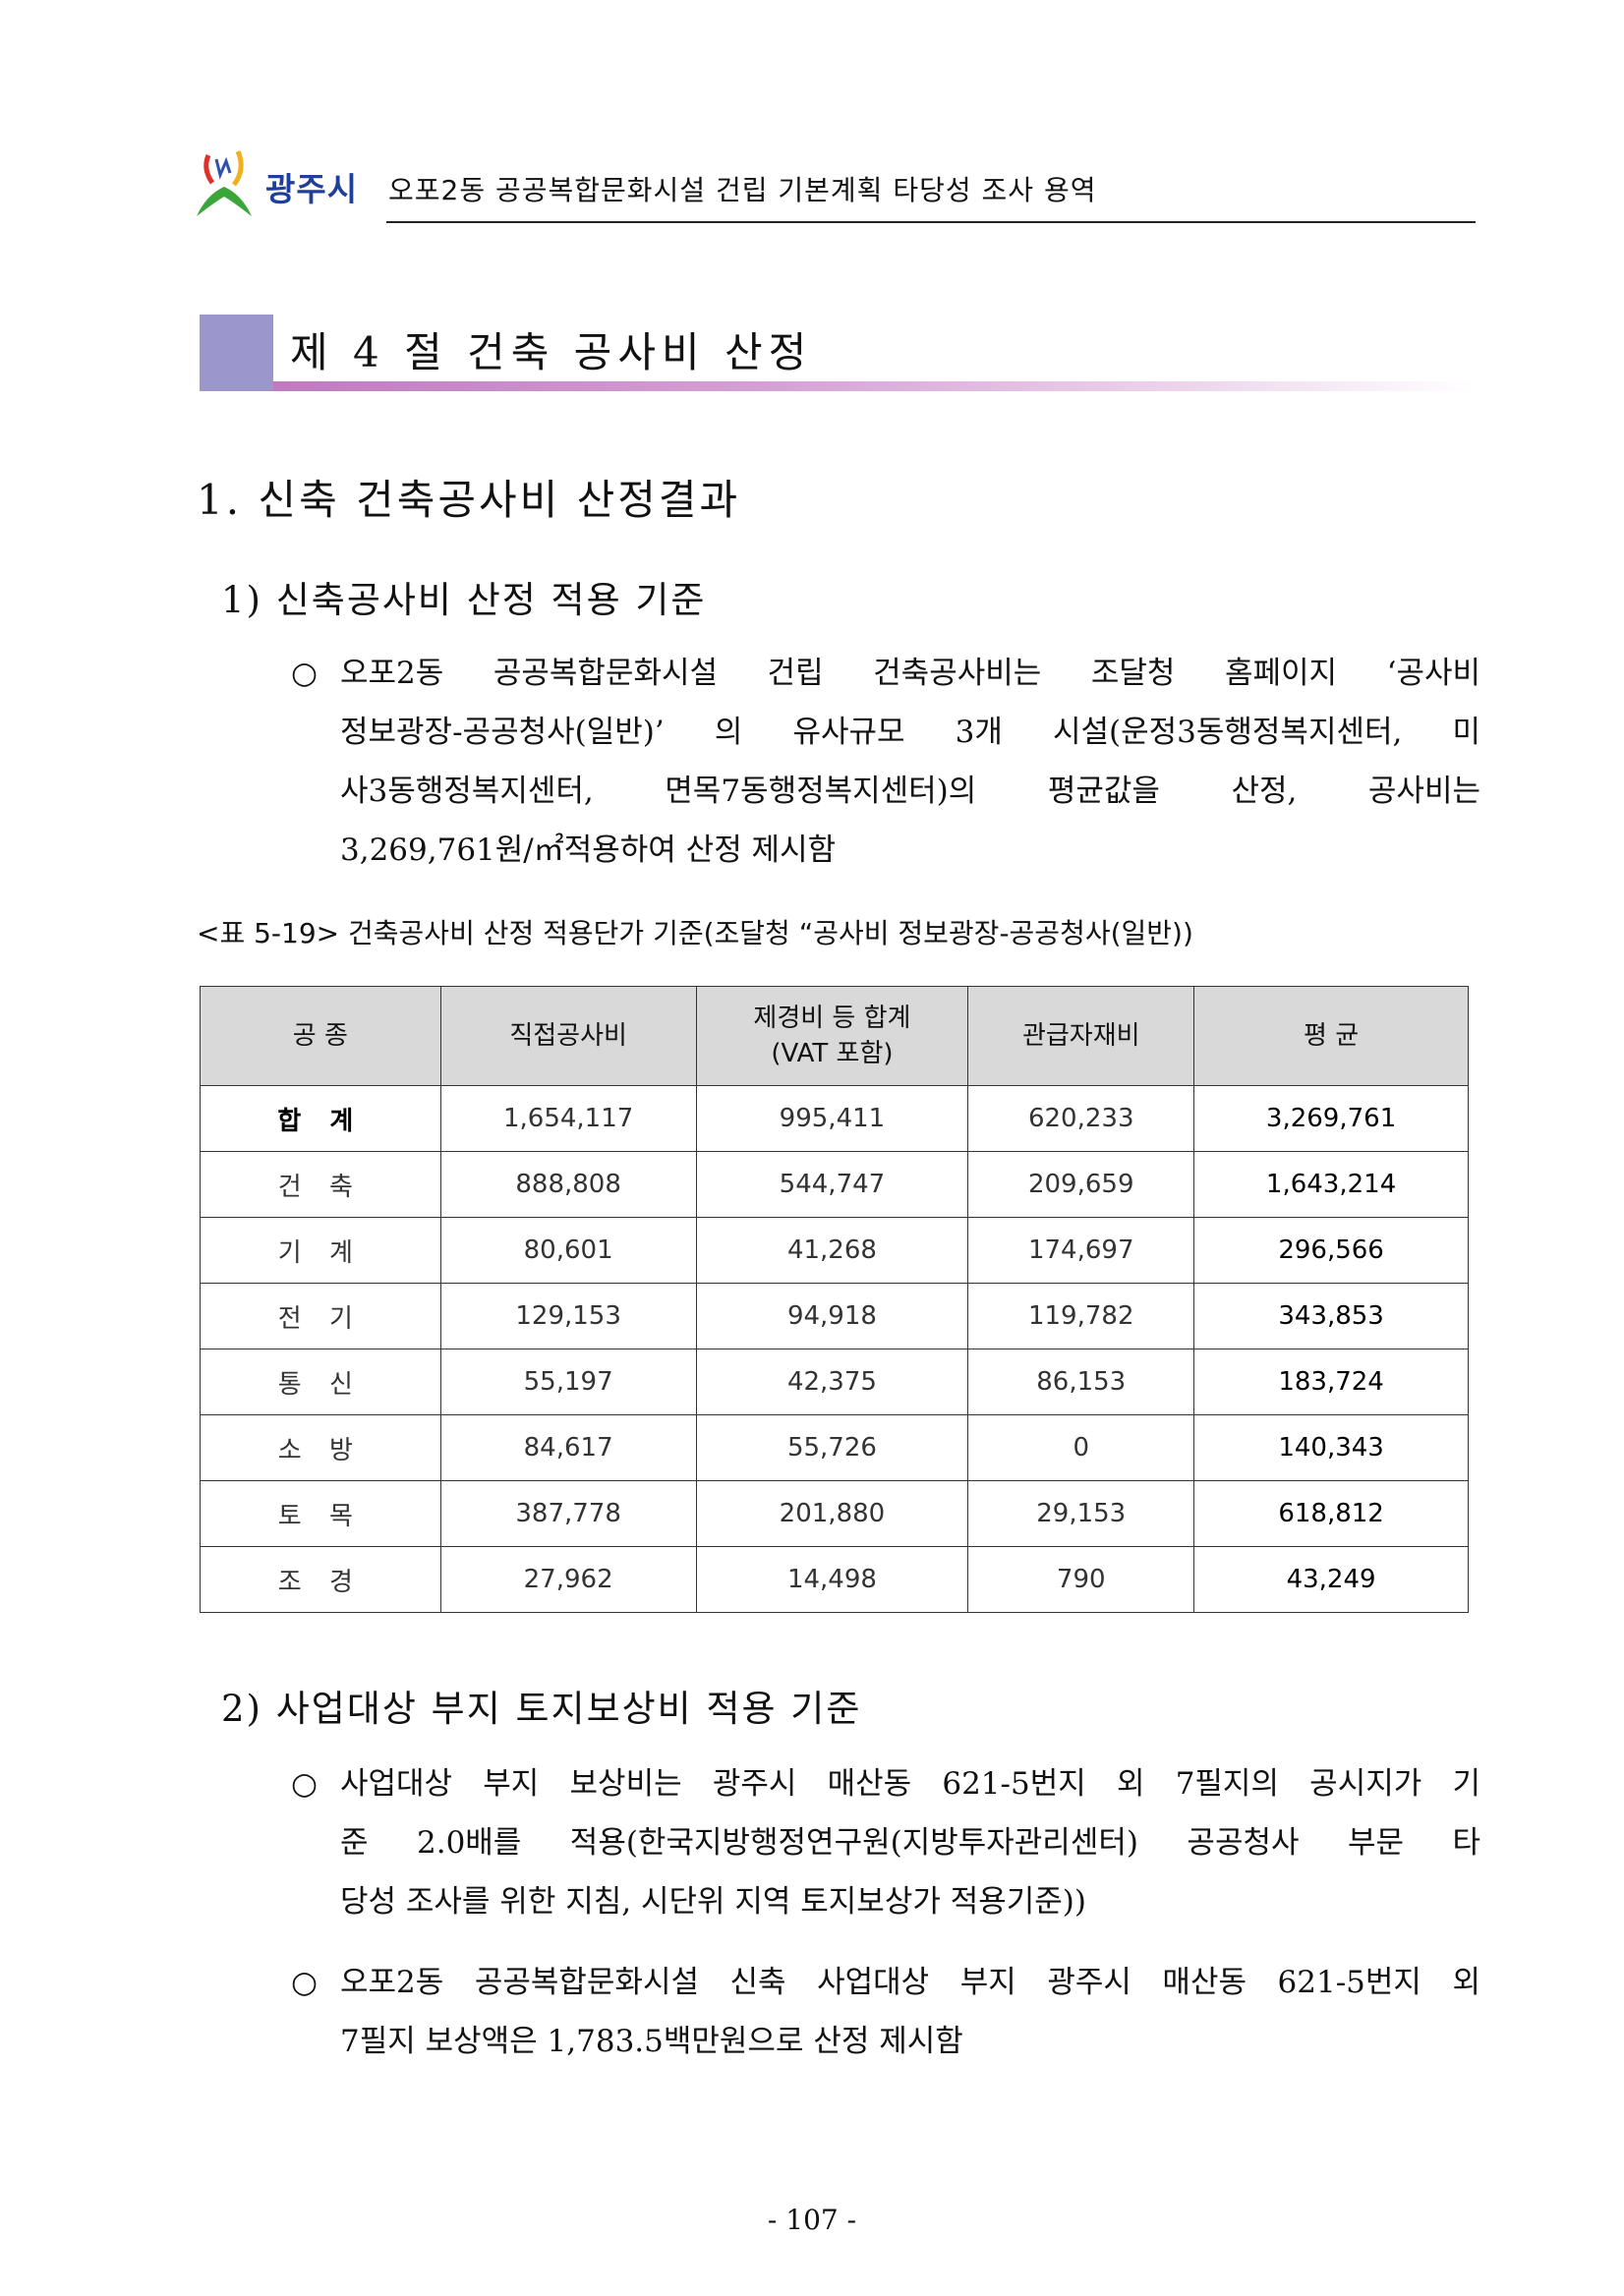  Describe the element at coordinates (320, 1514) in the screenshot. I see `cell-category: 토 목` at that location.